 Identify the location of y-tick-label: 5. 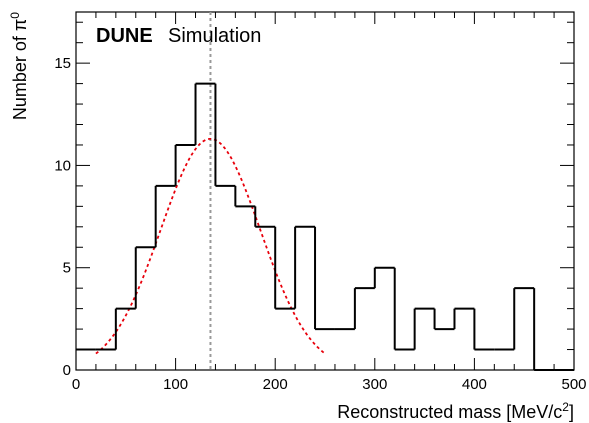
(67, 268).